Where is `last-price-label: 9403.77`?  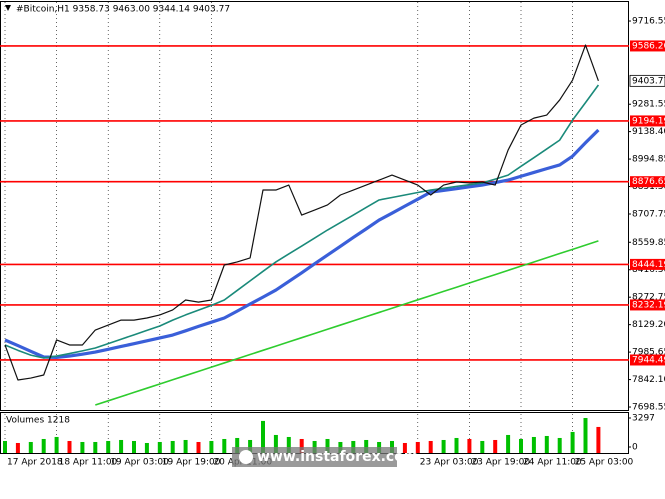
last-price-label: 9403.77 is located at coordinates (648, 81).